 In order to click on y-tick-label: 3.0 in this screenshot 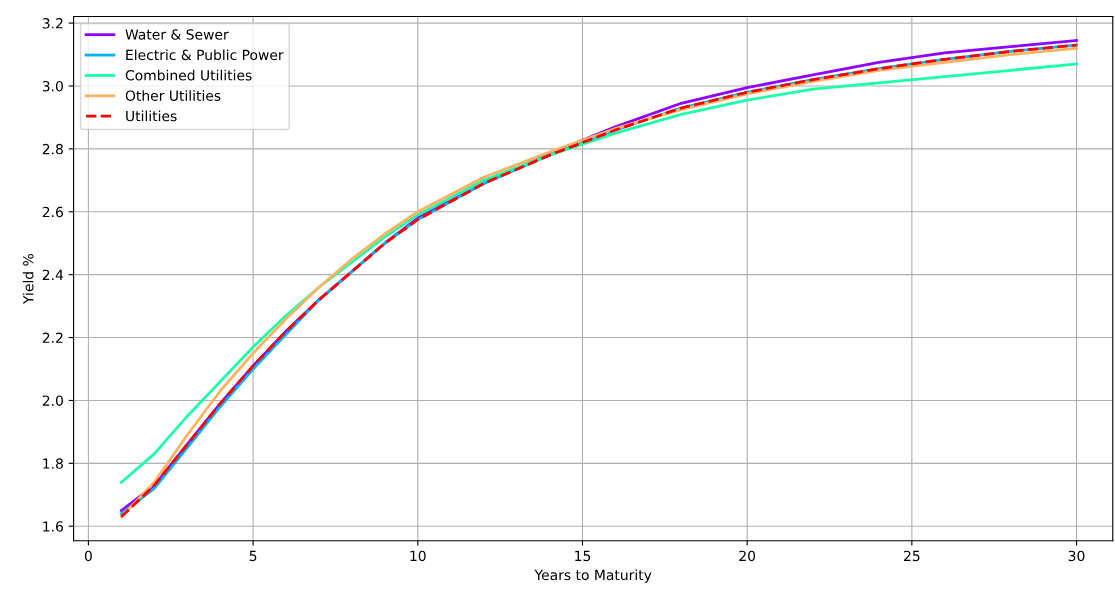, I will do `click(52, 86)`.